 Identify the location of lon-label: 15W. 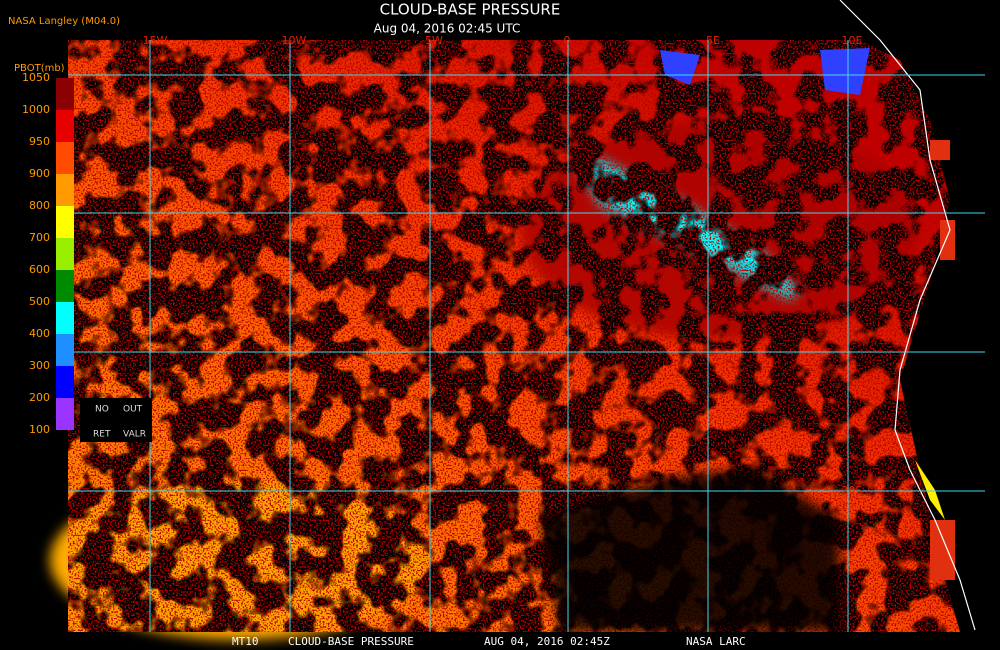
(155, 40).